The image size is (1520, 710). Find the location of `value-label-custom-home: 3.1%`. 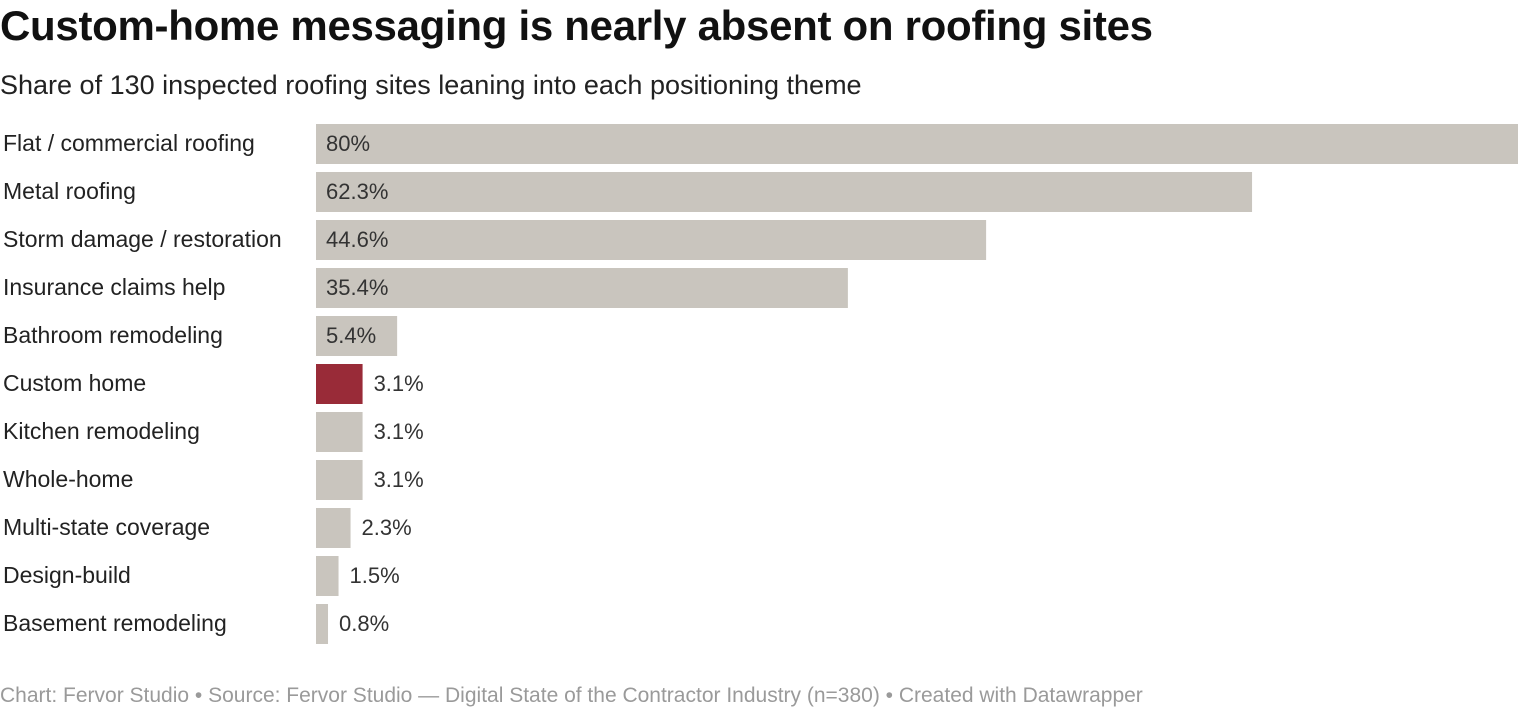

value-label-custom-home: 3.1% is located at coordinates (399, 383).